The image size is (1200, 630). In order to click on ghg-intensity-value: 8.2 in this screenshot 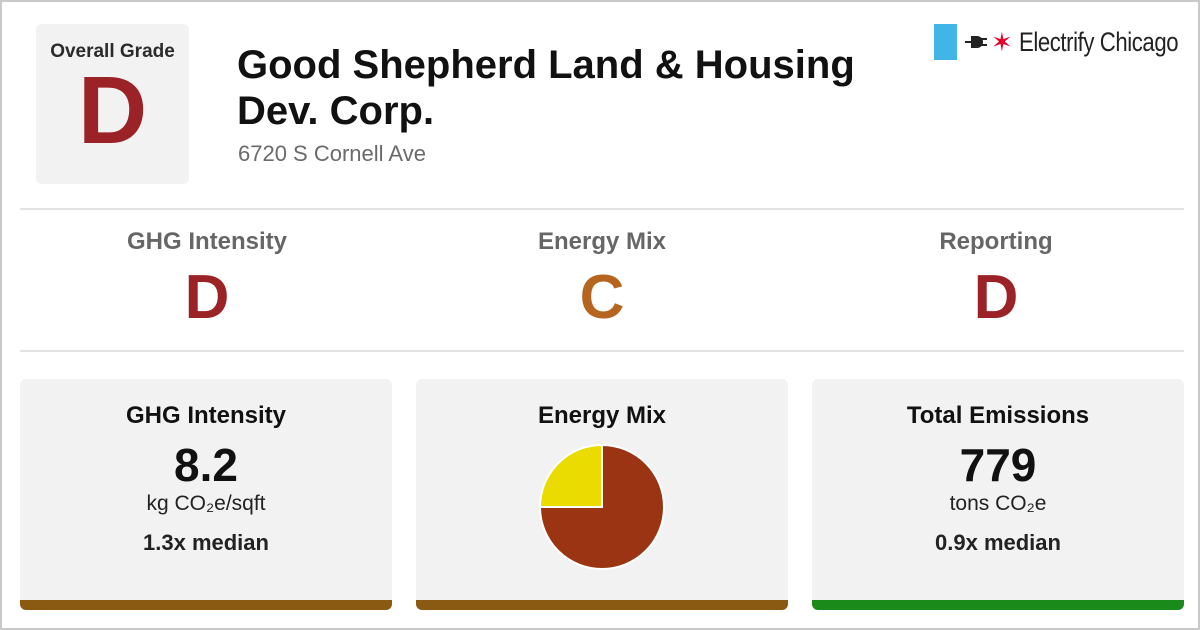, I will do `click(206, 465)`.